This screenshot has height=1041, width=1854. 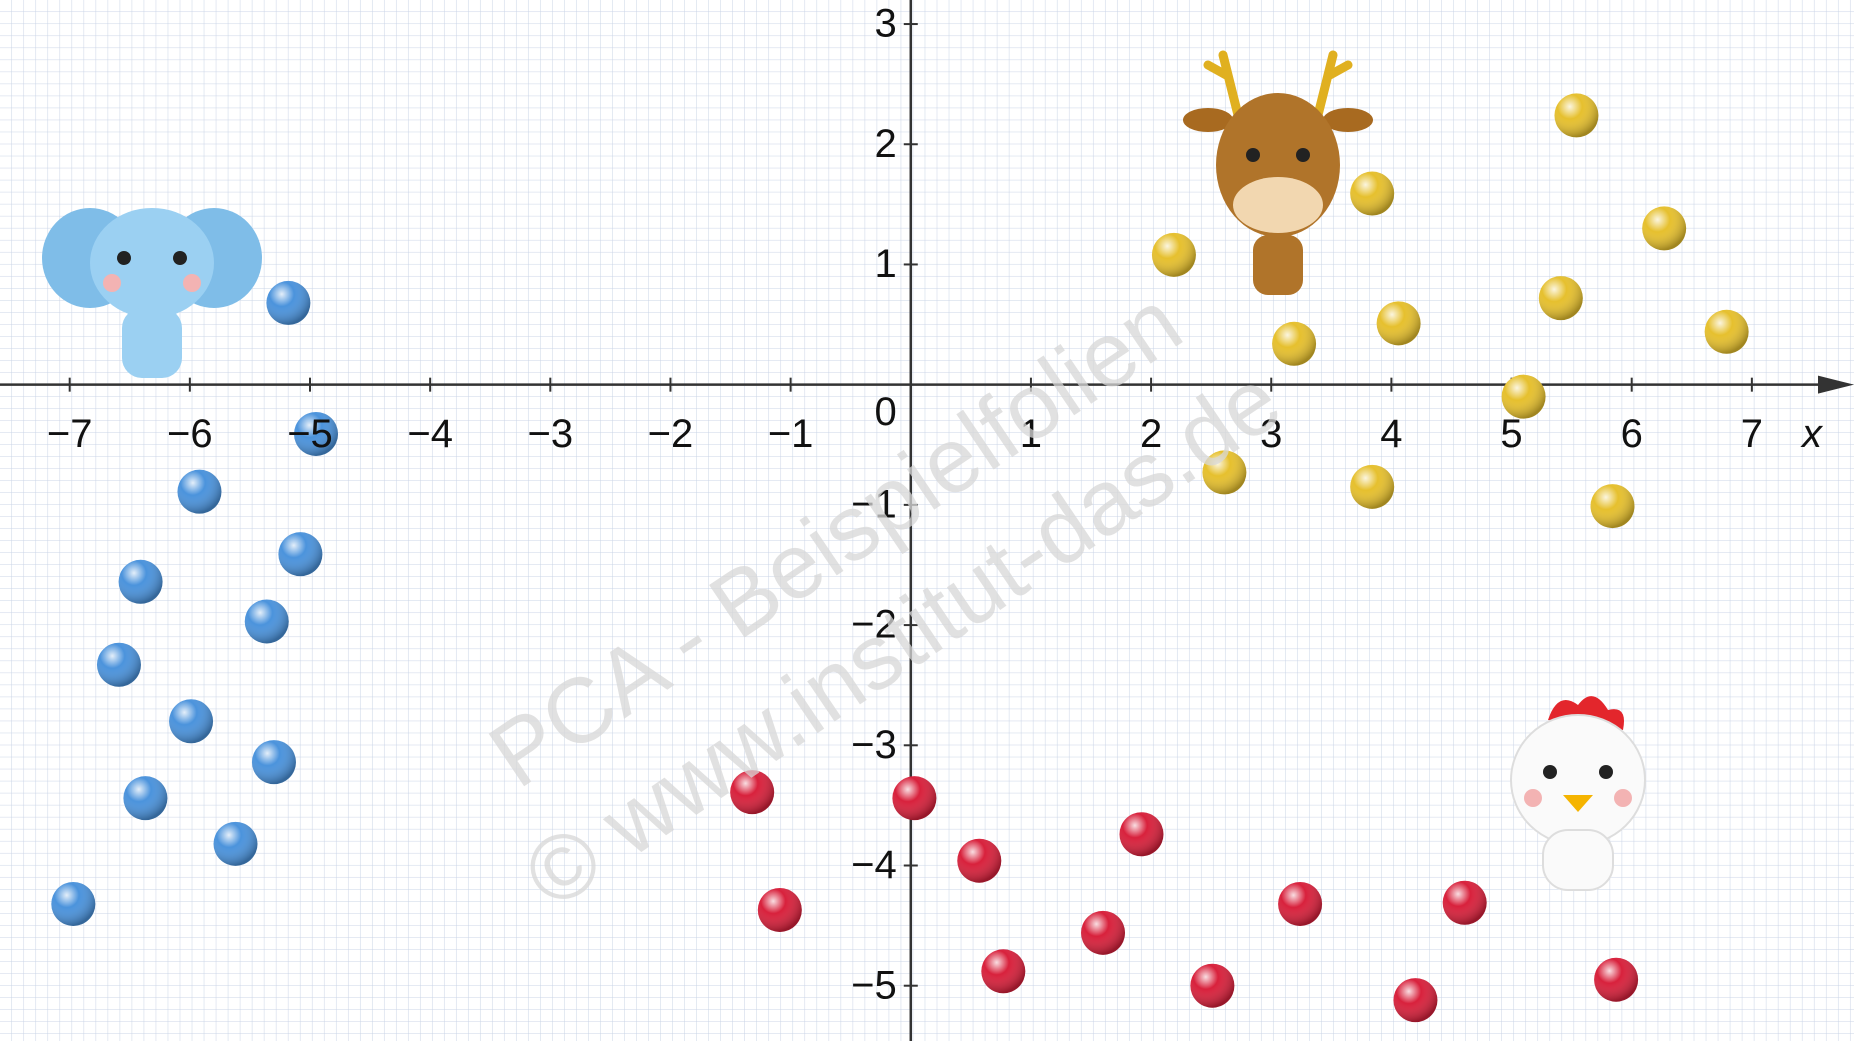 What do you see at coordinates (190, 434) in the screenshot?
I see `x-tick-label: −6` at bounding box center [190, 434].